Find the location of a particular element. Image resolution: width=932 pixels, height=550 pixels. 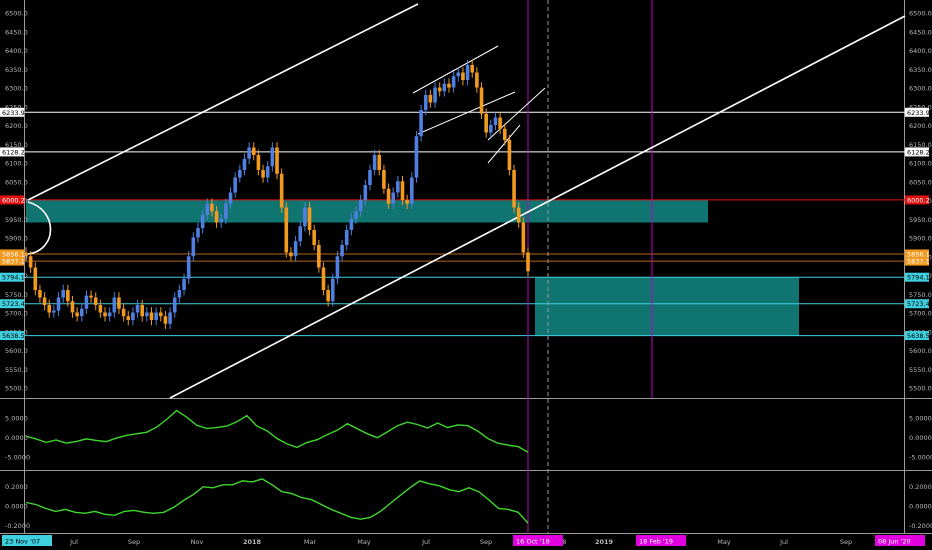

price-left-tick-label: 6300.0 is located at coordinates (16, 89).